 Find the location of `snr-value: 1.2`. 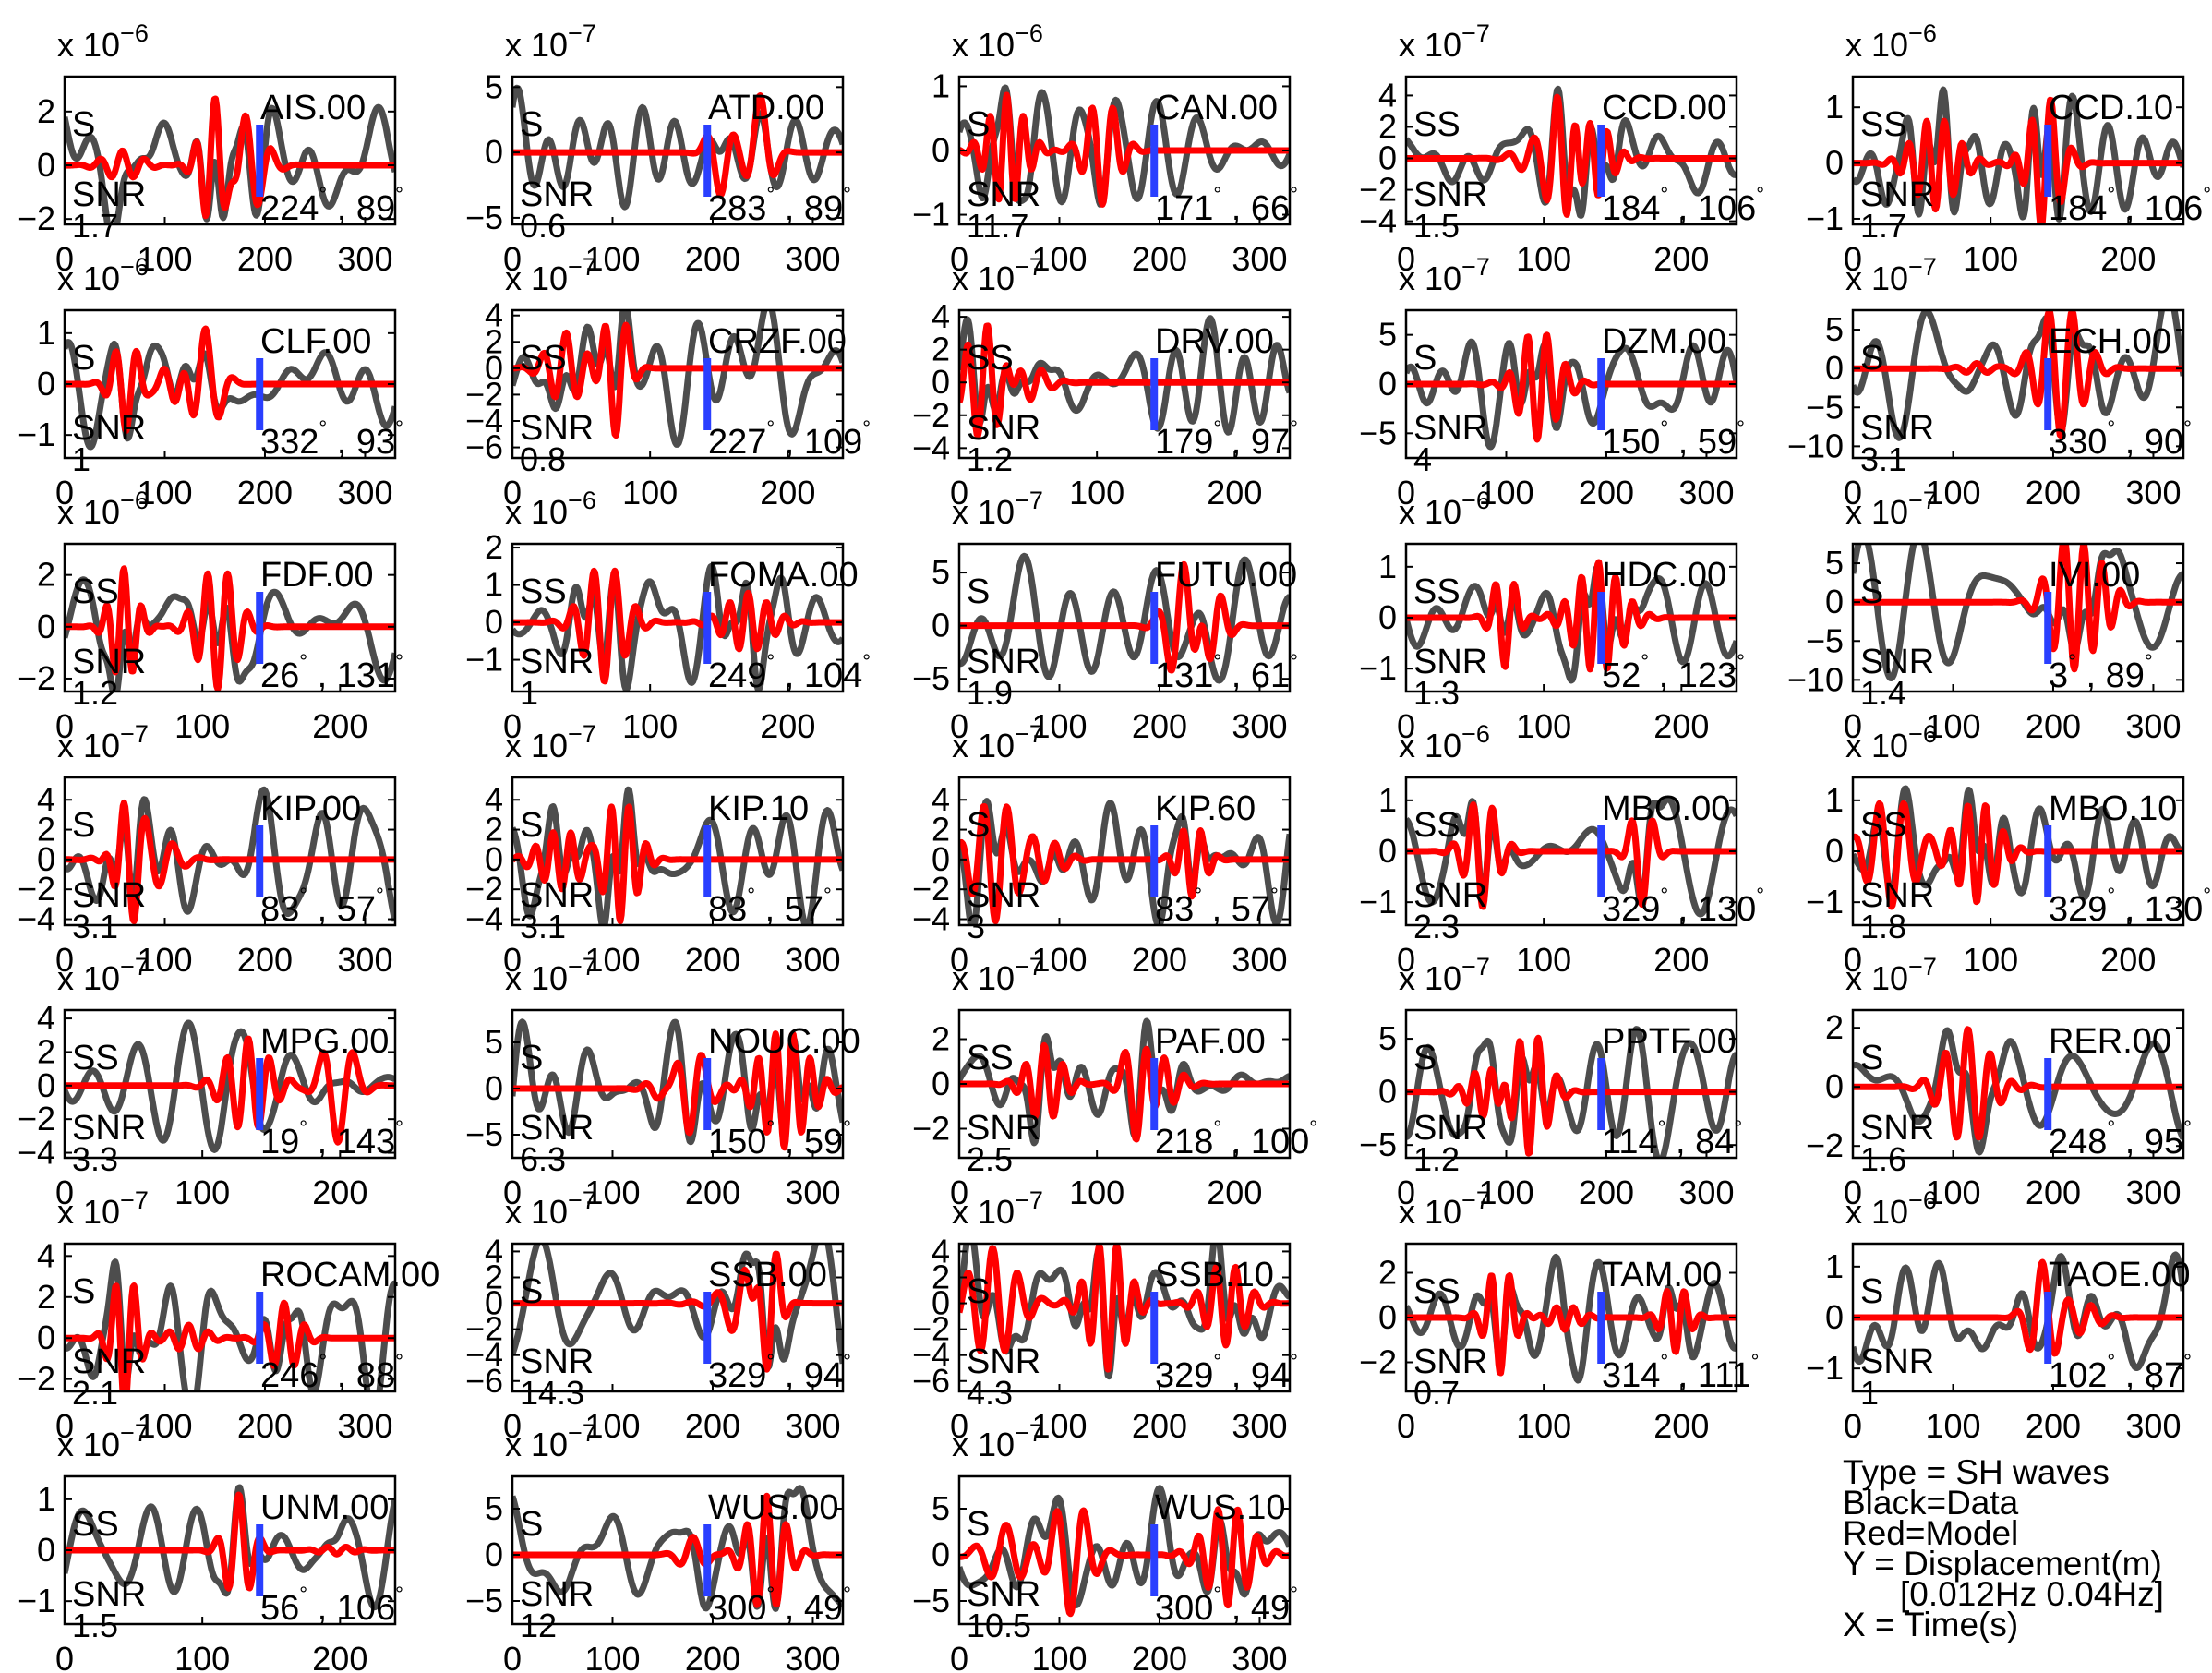

snr-value: 1.2 is located at coordinates (1436, 1159).